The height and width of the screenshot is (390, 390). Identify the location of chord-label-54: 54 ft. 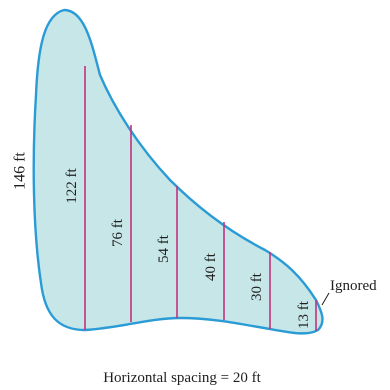
(164, 248).